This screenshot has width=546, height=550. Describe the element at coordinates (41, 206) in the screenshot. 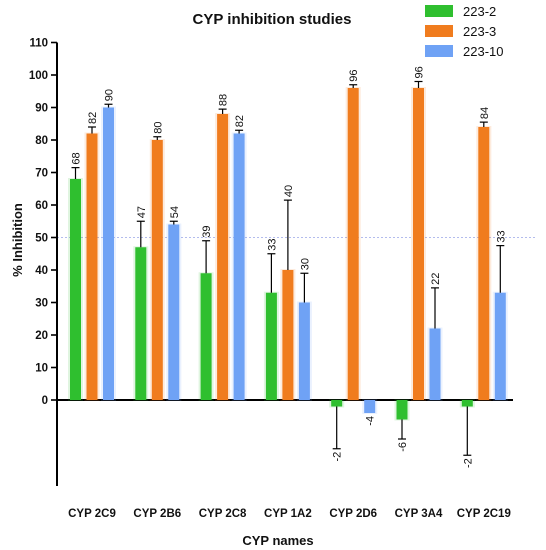

I see `y-tick-label: 60` at that location.